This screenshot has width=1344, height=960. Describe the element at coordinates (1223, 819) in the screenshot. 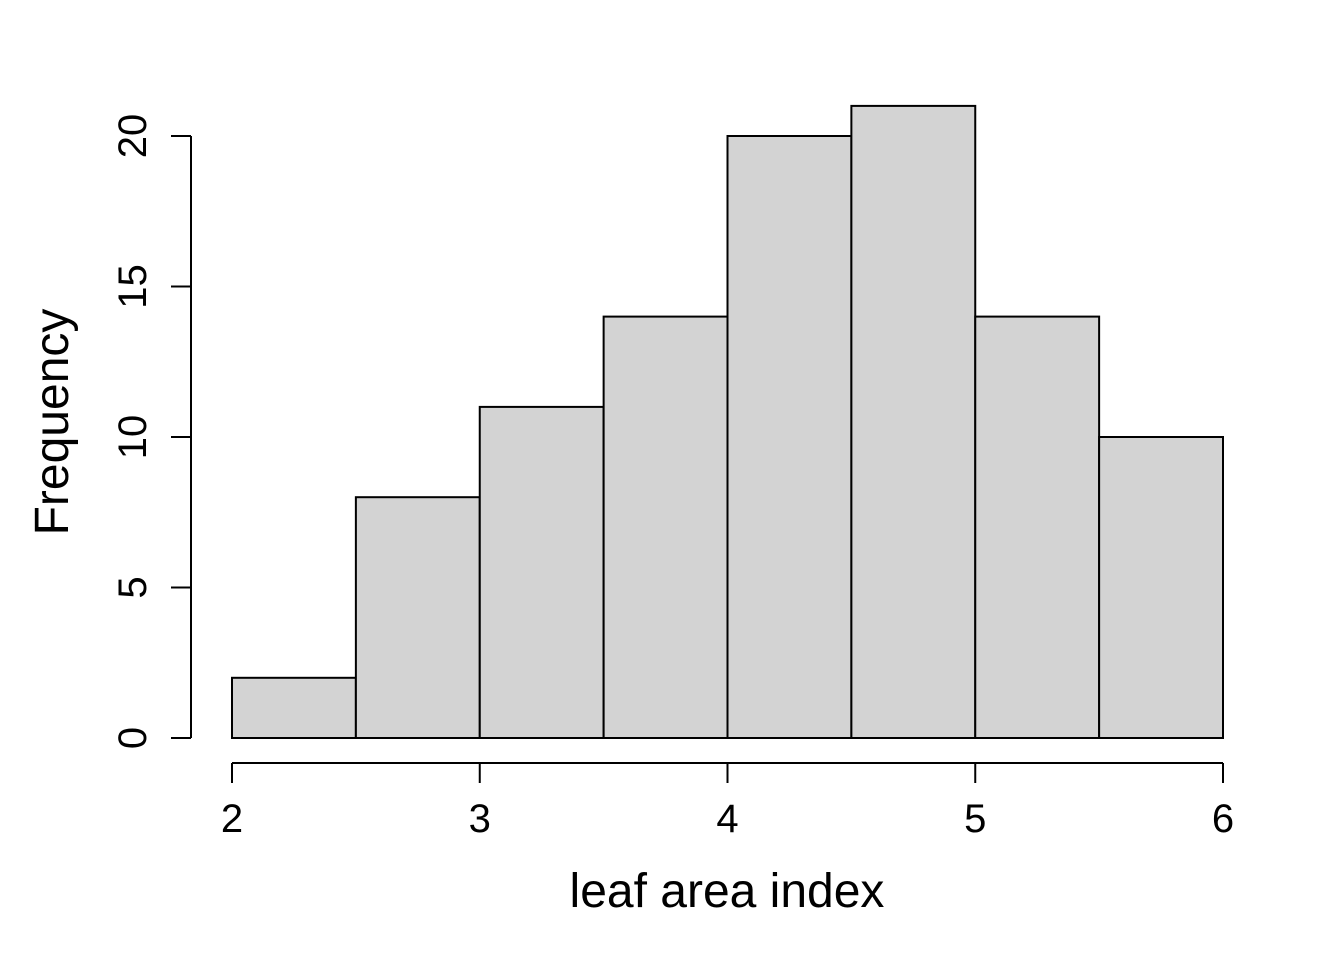

I see `x-tick-label: 6` at that location.